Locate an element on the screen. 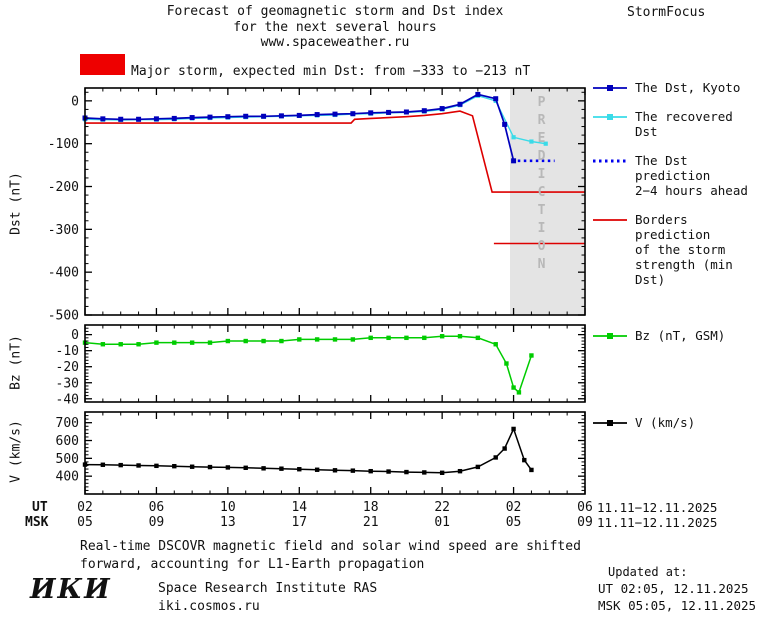  xaxis-row-ut: UT 02 06 10 14 18 22 02 06 11.11−12.11.2025 is located at coordinates (380, 507).